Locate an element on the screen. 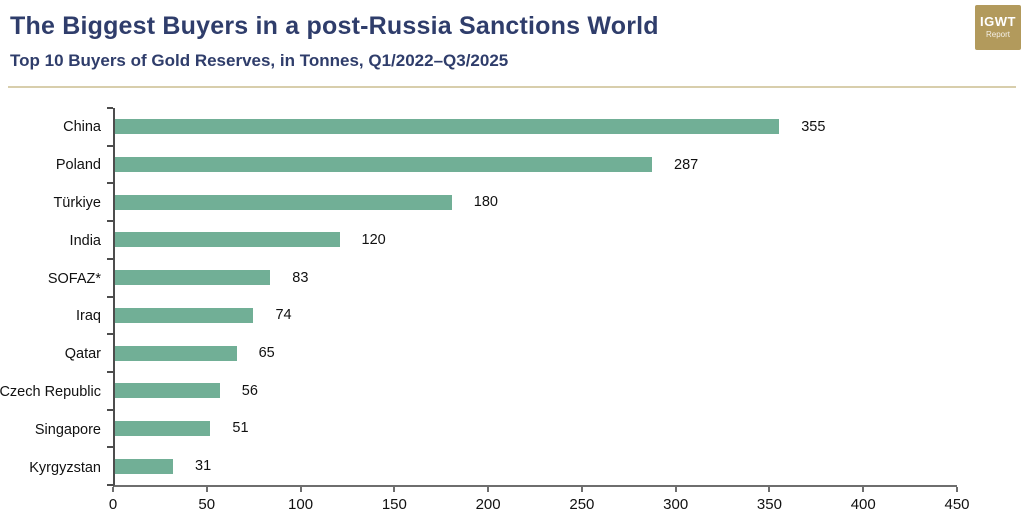 The width and height of the screenshot is (1024, 519). value-label: 287 is located at coordinates (686, 164).